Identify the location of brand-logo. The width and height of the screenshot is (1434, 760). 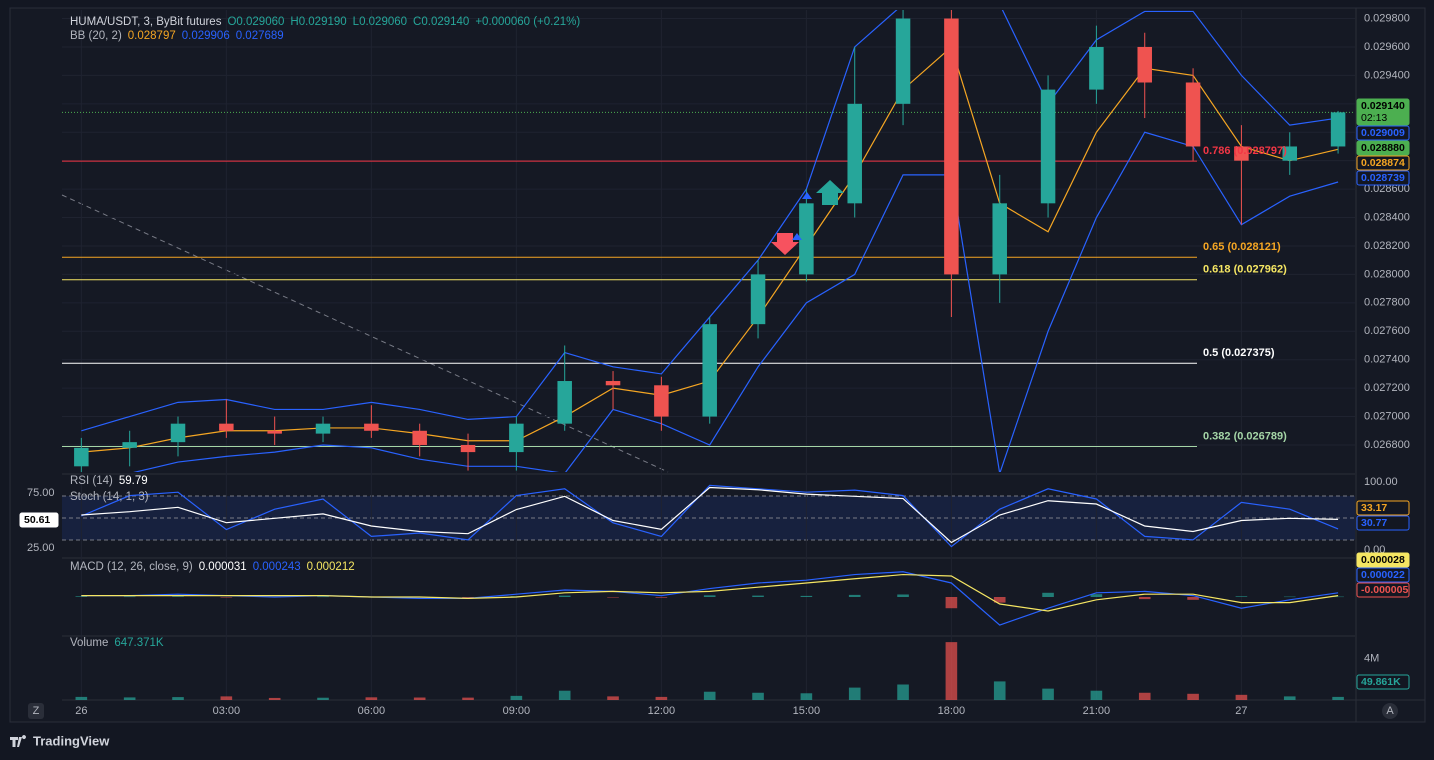
(18, 741).